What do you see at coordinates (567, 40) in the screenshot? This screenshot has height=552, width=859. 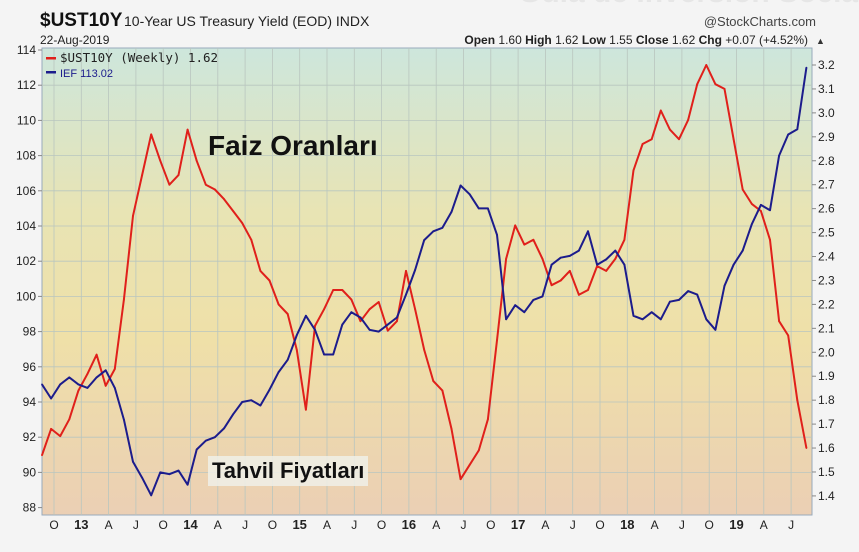 I see `high-value: 1.62` at bounding box center [567, 40].